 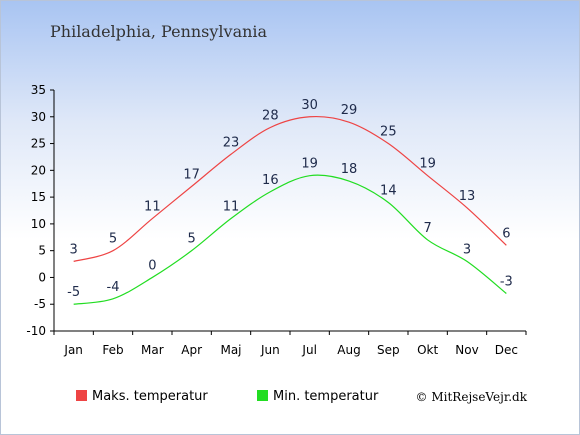 I want to click on data-label-max: 5, so click(x=113, y=239).